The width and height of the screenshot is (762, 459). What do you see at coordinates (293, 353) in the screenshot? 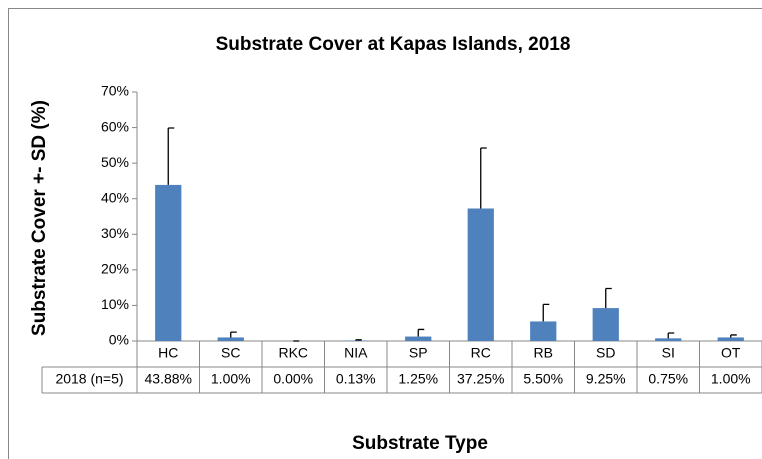
I see `x-tick-label: RKC` at bounding box center [293, 353].